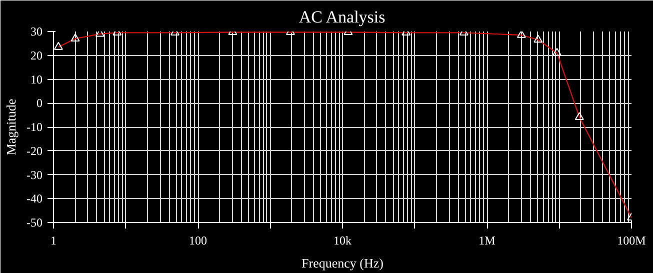 The width and height of the screenshot is (653, 273). I want to click on x-tick-label: 1M, so click(487, 241).